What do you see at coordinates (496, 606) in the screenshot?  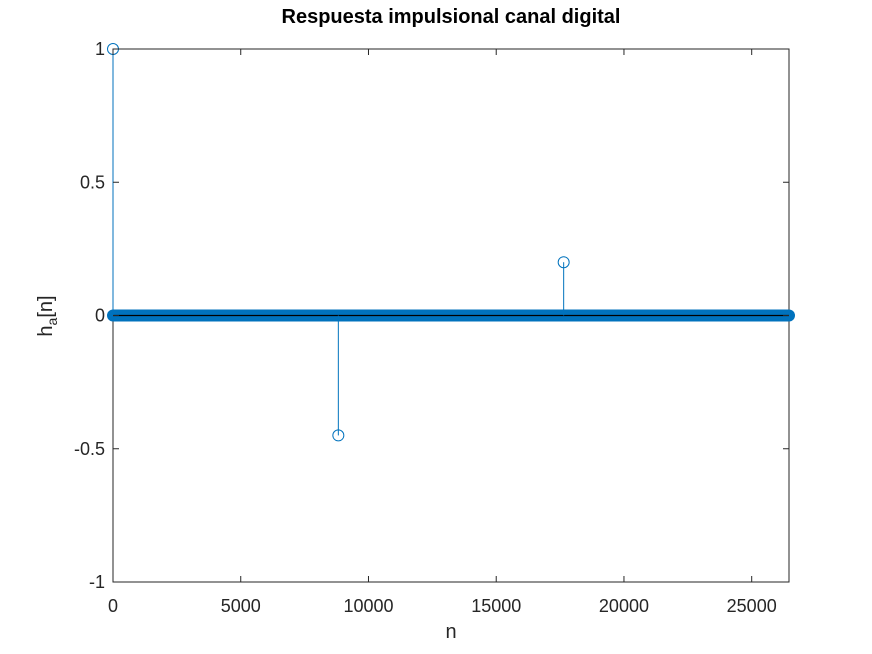 I see `x-tick-label-3: 15000` at bounding box center [496, 606].